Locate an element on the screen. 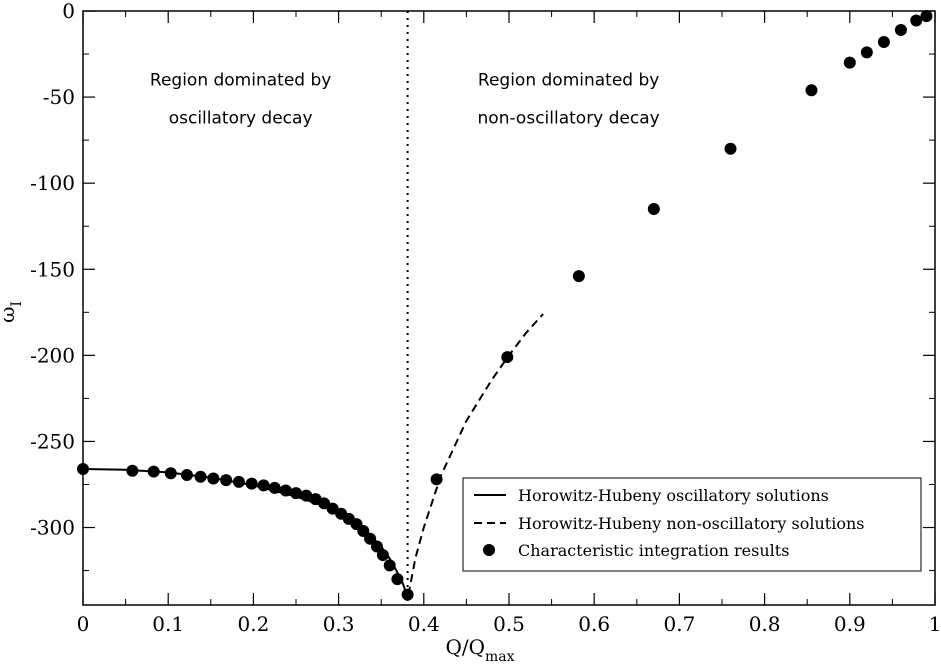  x-axis-title: Q/Qmax is located at coordinates (479, 650).